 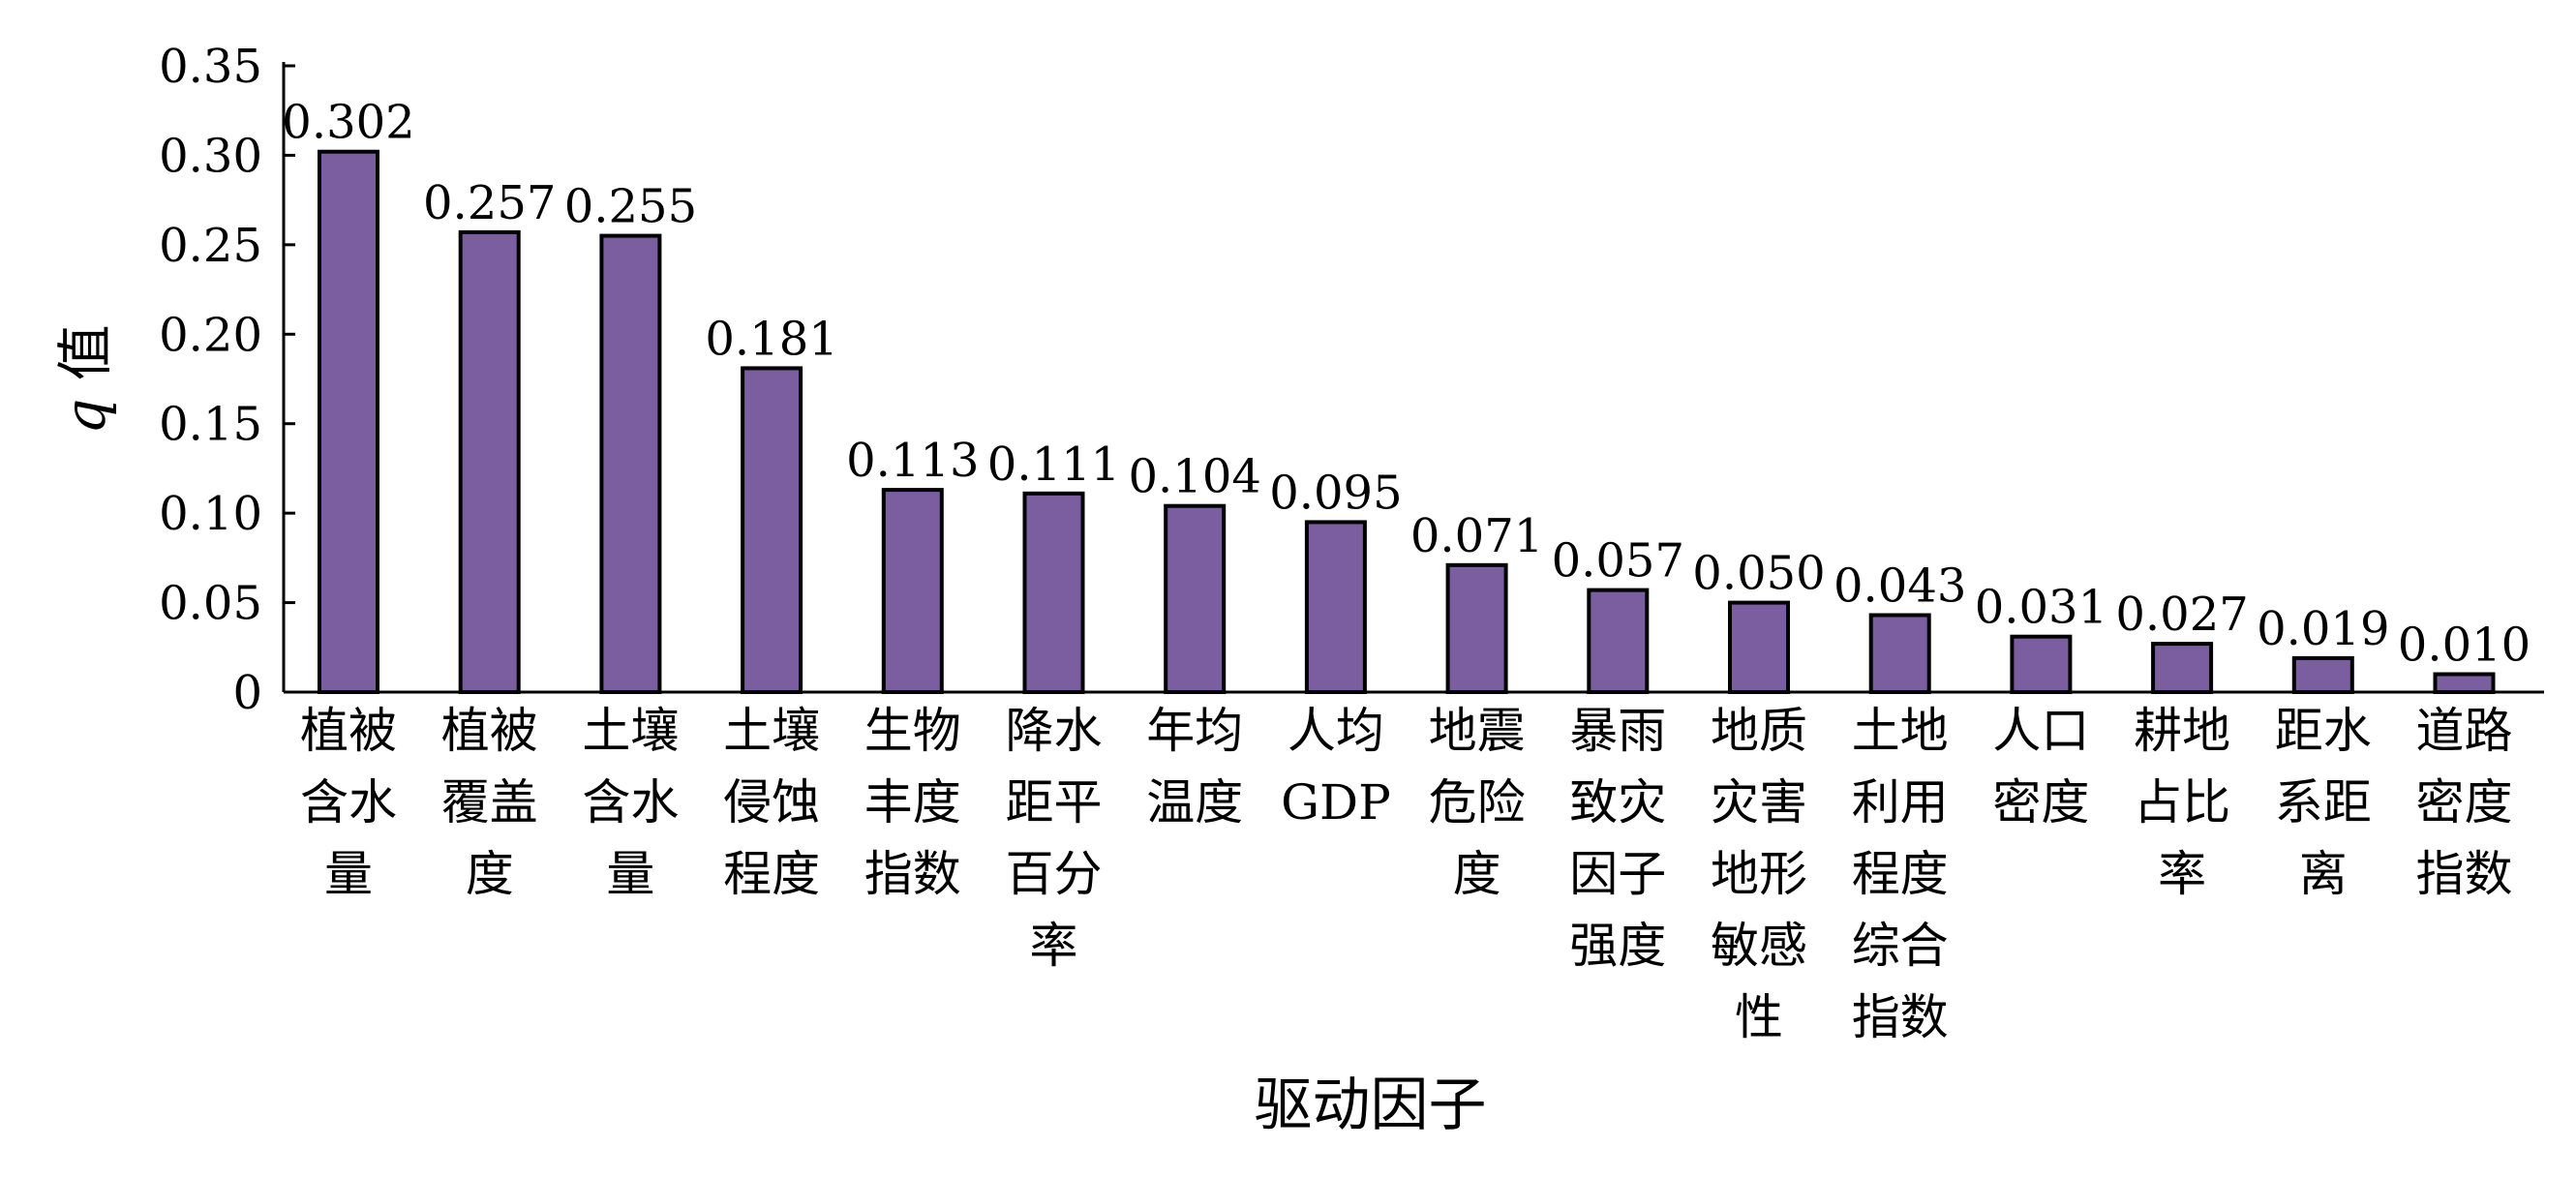 What do you see at coordinates (1617, 946) in the screenshot?
I see `x-tick-label-line: 强度` at bounding box center [1617, 946].